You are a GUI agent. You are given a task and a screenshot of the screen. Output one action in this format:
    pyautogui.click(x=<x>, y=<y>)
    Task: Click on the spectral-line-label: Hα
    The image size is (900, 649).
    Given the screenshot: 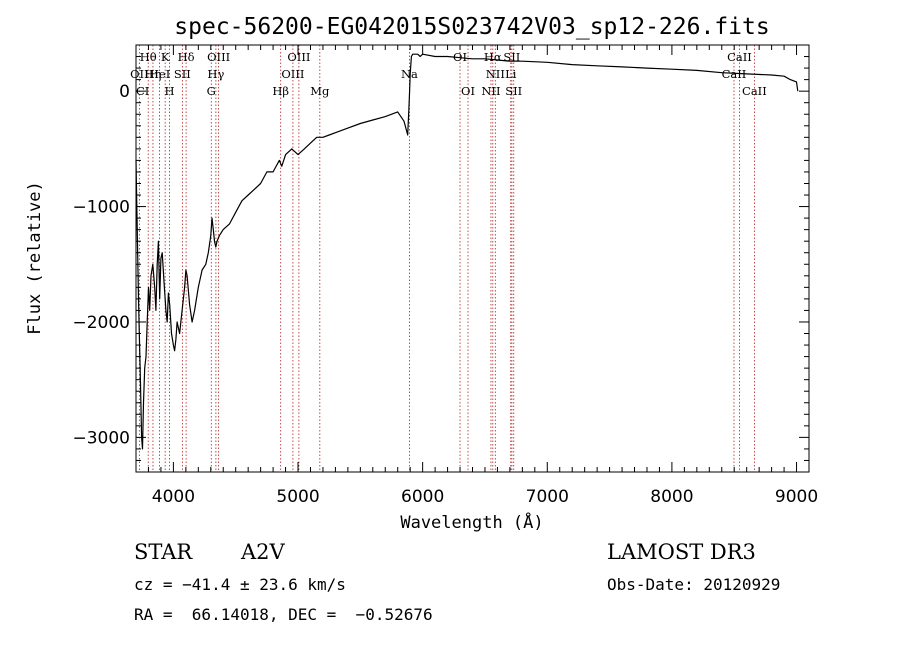 What is the action you would take?
    pyautogui.click(x=493, y=57)
    